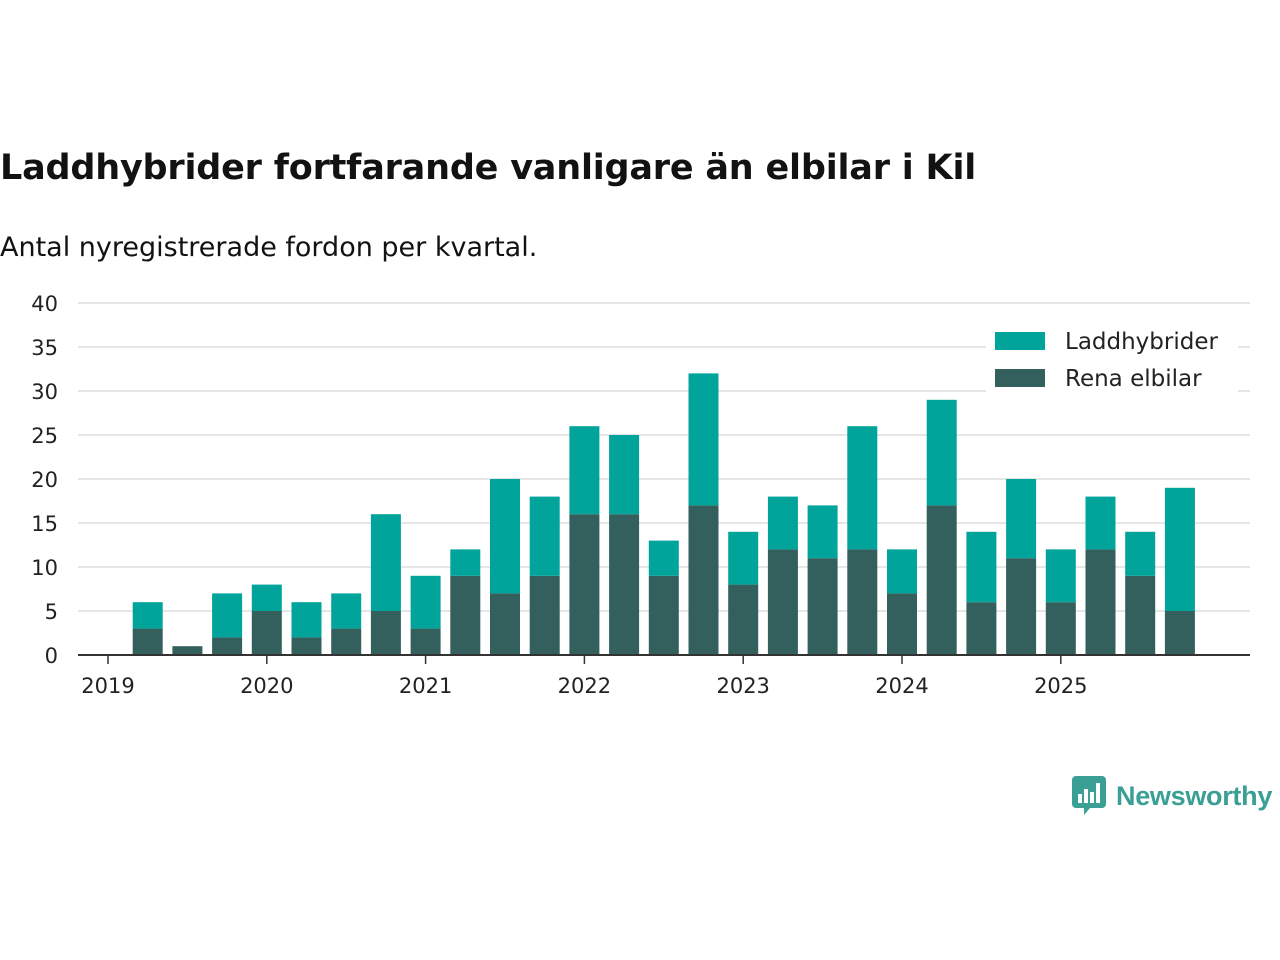 The width and height of the screenshot is (1280, 960). Describe the element at coordinates (51, 656) in the screenshot. I see `y-tick-label: 0` at that location.